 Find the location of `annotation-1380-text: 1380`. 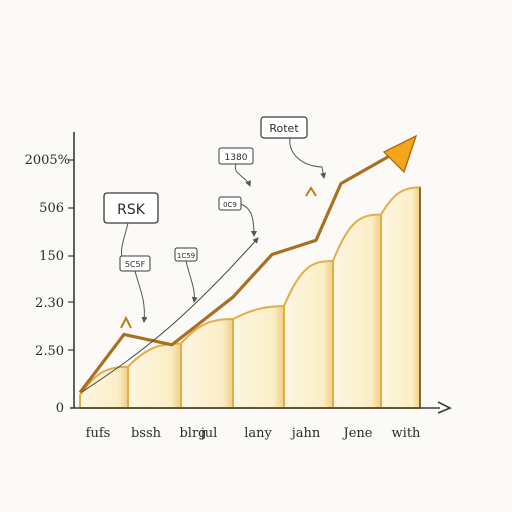

annotation-1380-text: 1380 is located at coordinates (236, 158).